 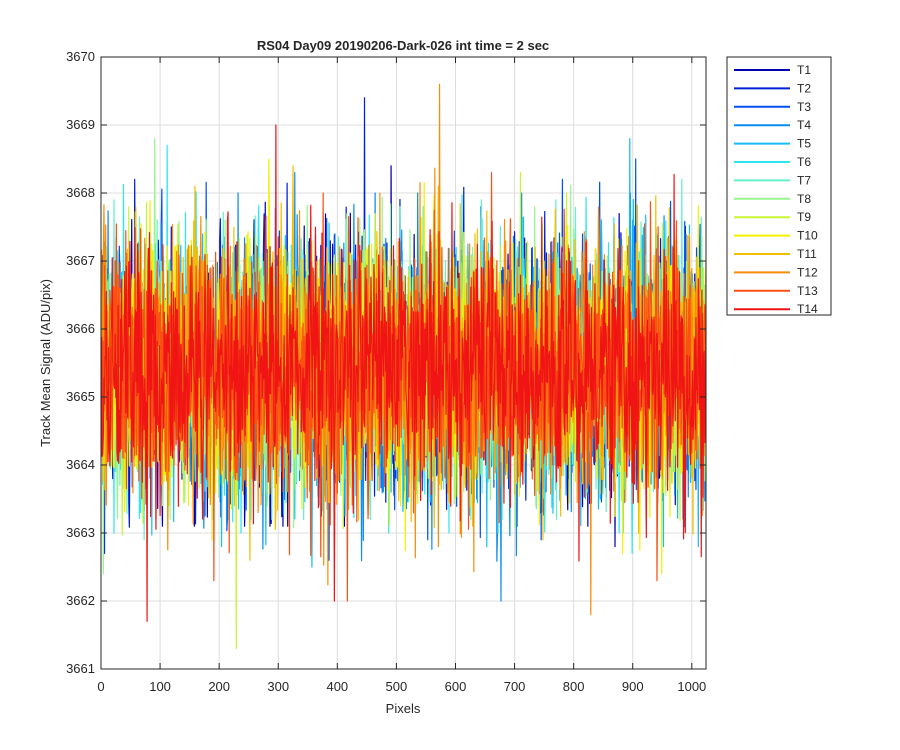 I want to click on x-tick-label: 700, so click(x=515, y=686).